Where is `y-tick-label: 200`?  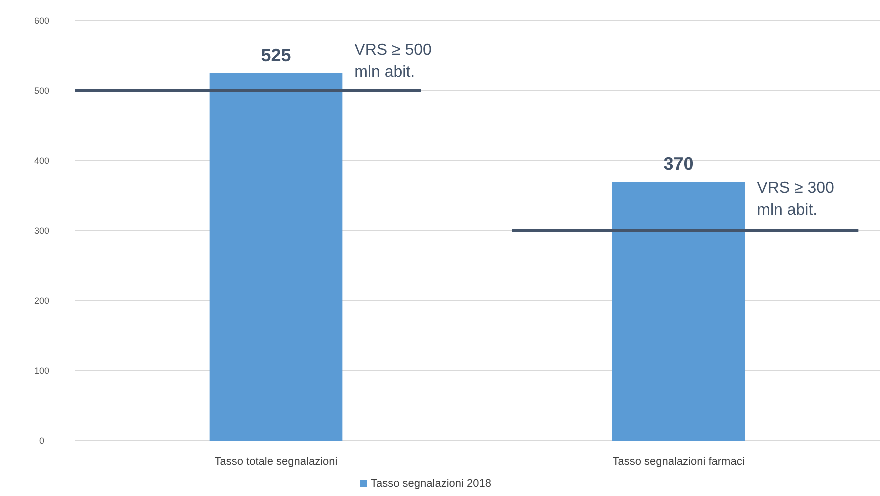
y-tick-label: 200 is located at coordinates (42, 301).